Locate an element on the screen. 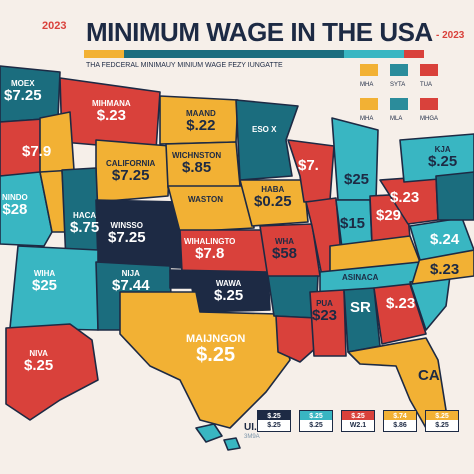 The width and height of the screenshot is (474, 474). label-pa: $.23 is located at coordinates (405, 197).